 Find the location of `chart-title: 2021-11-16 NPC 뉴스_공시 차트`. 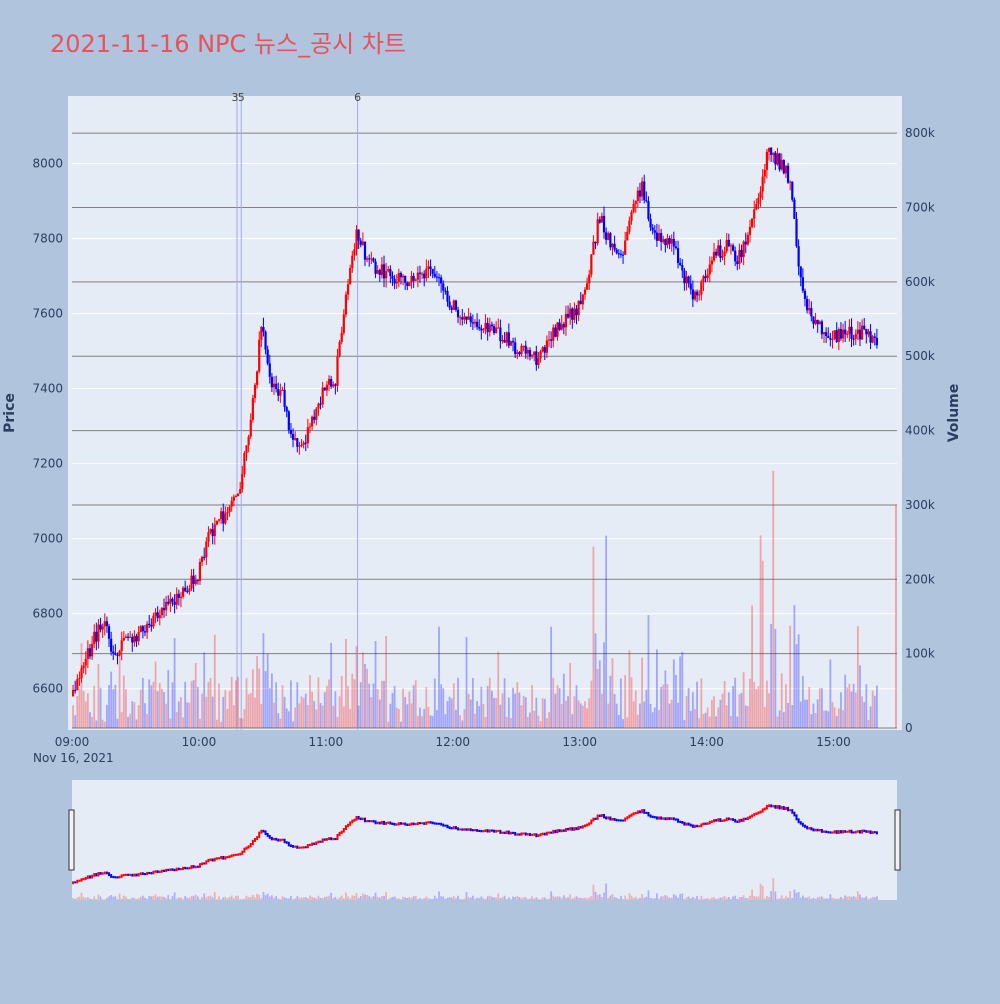

chart-title: 2021-11-16 NPC 뉴스_공시 차트 is located at coordinates (228, 44).